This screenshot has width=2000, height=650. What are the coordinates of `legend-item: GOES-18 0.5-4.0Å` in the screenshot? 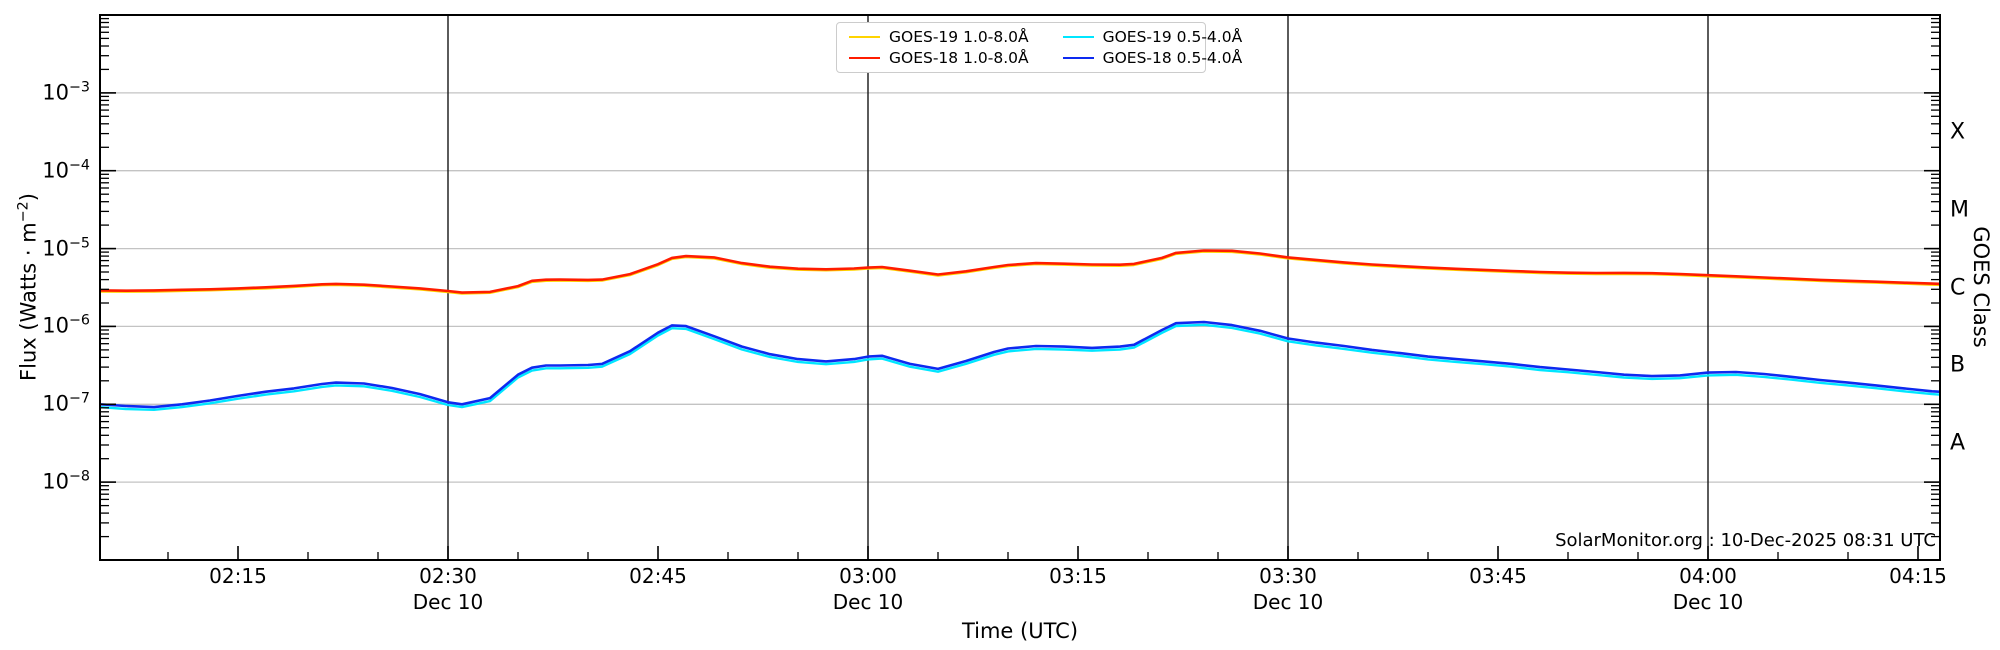 It's located at (1152, 58).